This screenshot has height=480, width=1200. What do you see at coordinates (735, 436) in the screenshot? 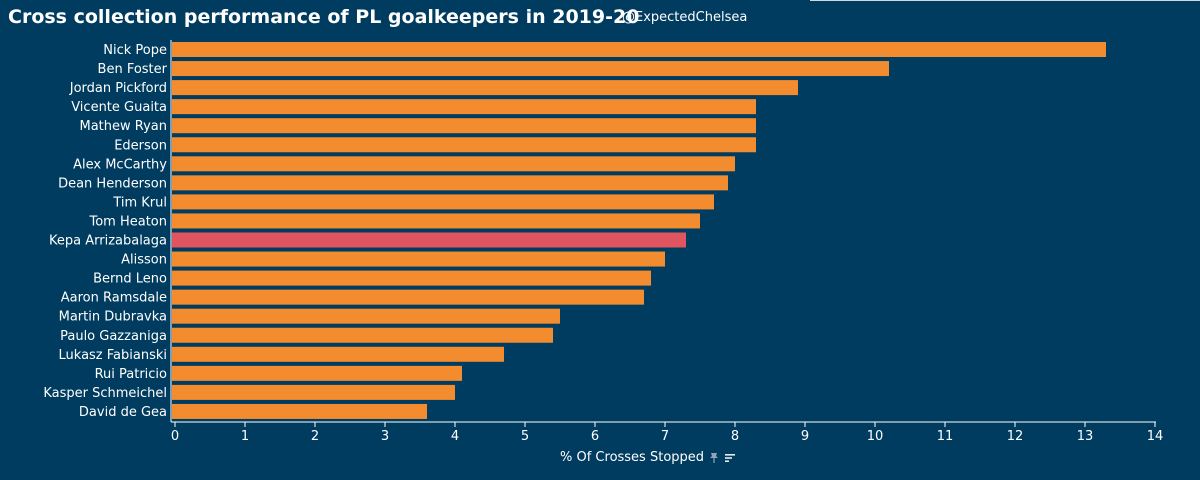
I see `x-tick-label: 8` at bounding box center [735, 436].